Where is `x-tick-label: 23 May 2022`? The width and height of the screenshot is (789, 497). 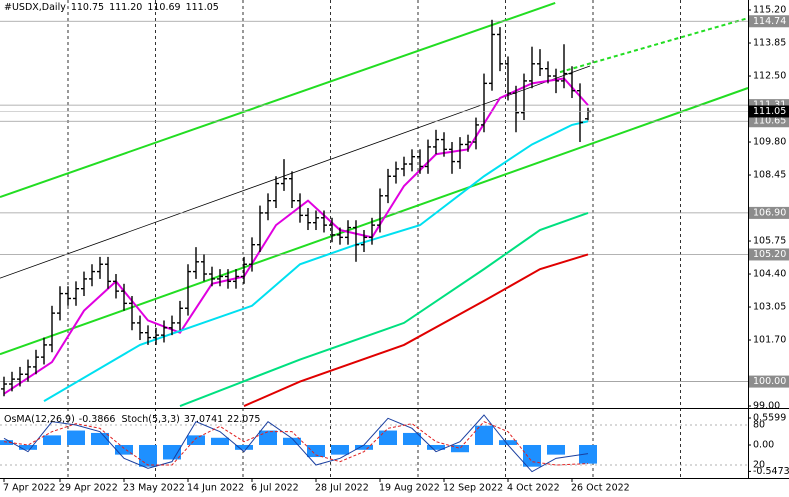 x-tick-label: 23 May 2022 is located at coordinates (154, 488).